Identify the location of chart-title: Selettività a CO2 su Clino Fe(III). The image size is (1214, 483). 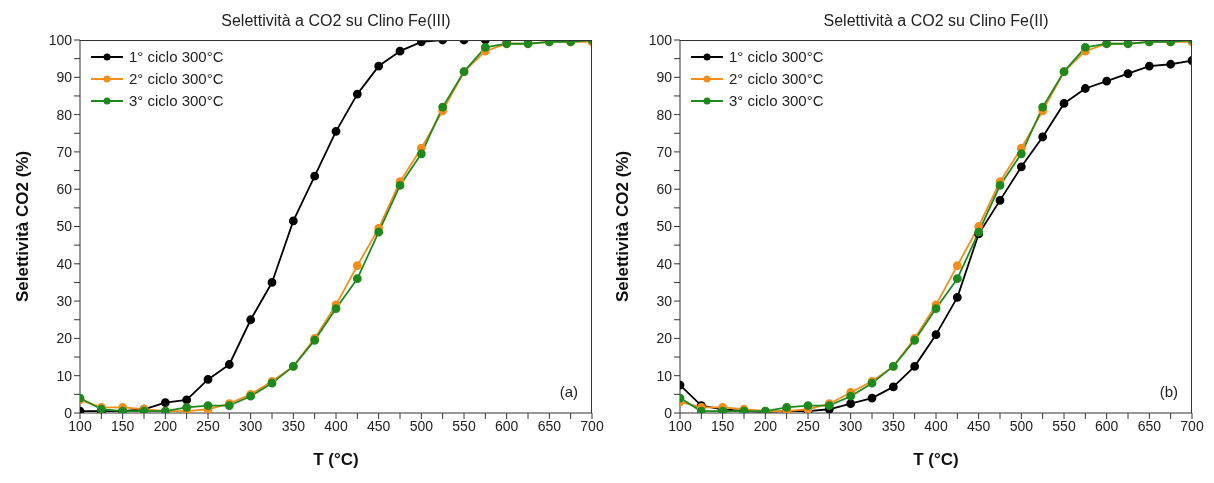
(336, 21).